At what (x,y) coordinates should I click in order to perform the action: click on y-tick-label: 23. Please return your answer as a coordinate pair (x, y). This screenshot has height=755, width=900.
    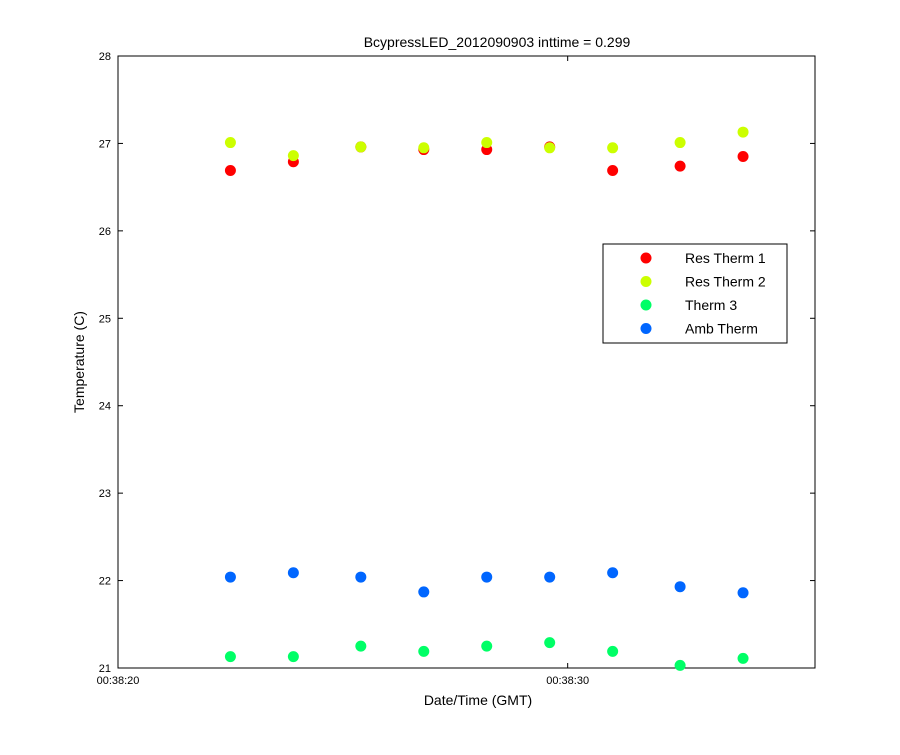
    Looking at the image, I should click on (105, 494).